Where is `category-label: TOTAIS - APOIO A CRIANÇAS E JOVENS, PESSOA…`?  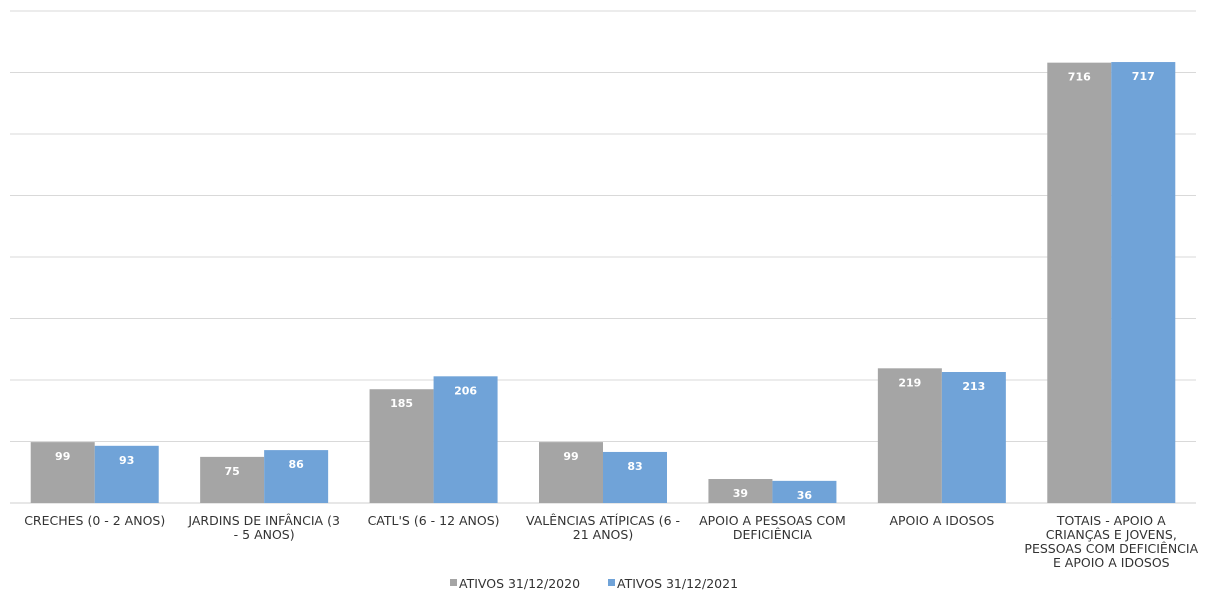
category-label: TOTAIS - APOIO A CRIANÇAS E JOVENS, PESSOA… is located at coordinates (1111, 541).